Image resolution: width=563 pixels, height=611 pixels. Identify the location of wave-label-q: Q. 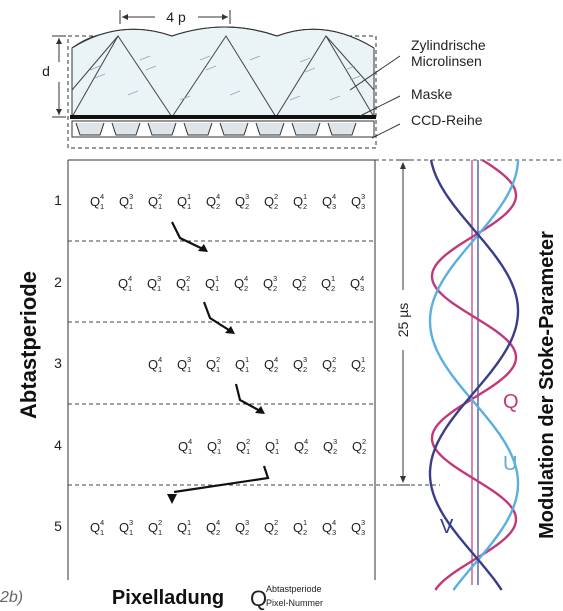
(511, 402).